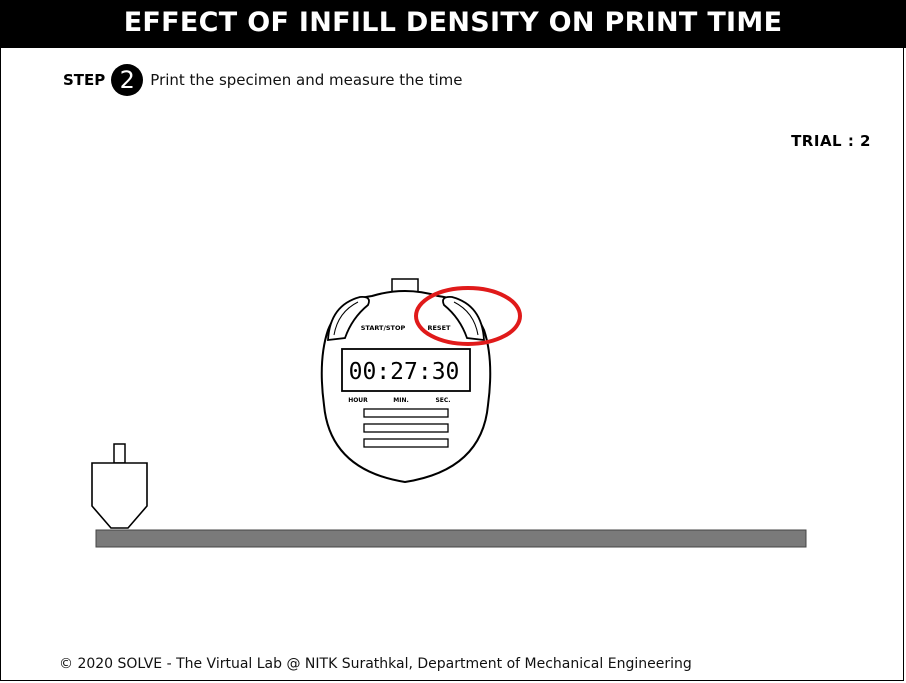  I want to click on reset-highlight-ring, so click(468, 316).